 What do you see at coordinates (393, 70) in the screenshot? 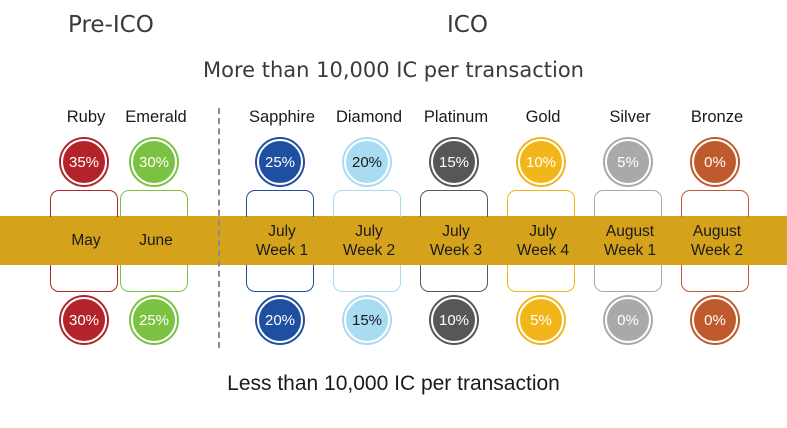
I see `top-caption: More than 10,000 IC per transaction` at bounding box center [393, 70].